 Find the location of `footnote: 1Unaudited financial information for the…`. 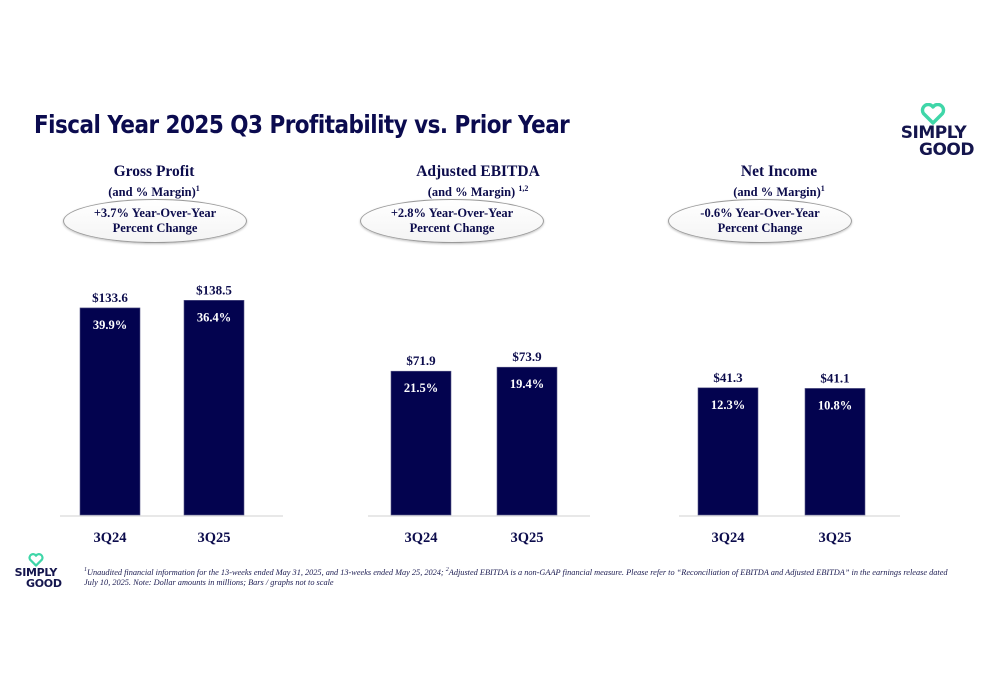

footnote: 1Unaudited financial information for the… is located at coordinates (516, 577).